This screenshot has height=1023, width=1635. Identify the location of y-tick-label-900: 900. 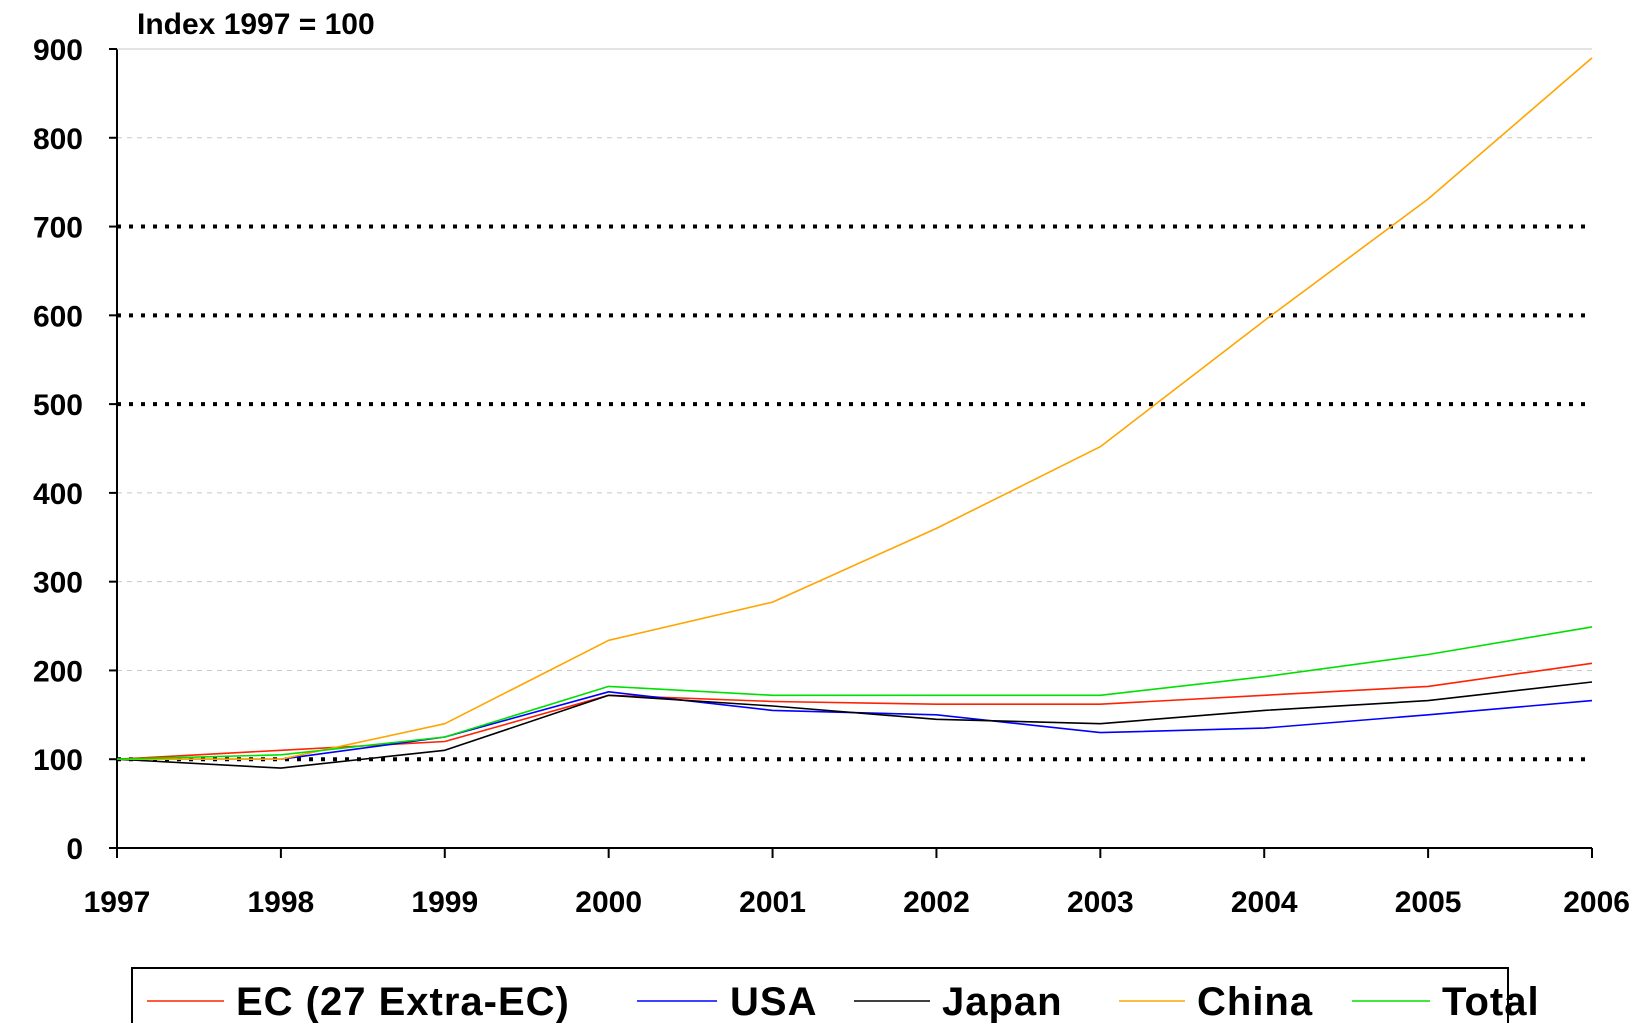
(58, 50).